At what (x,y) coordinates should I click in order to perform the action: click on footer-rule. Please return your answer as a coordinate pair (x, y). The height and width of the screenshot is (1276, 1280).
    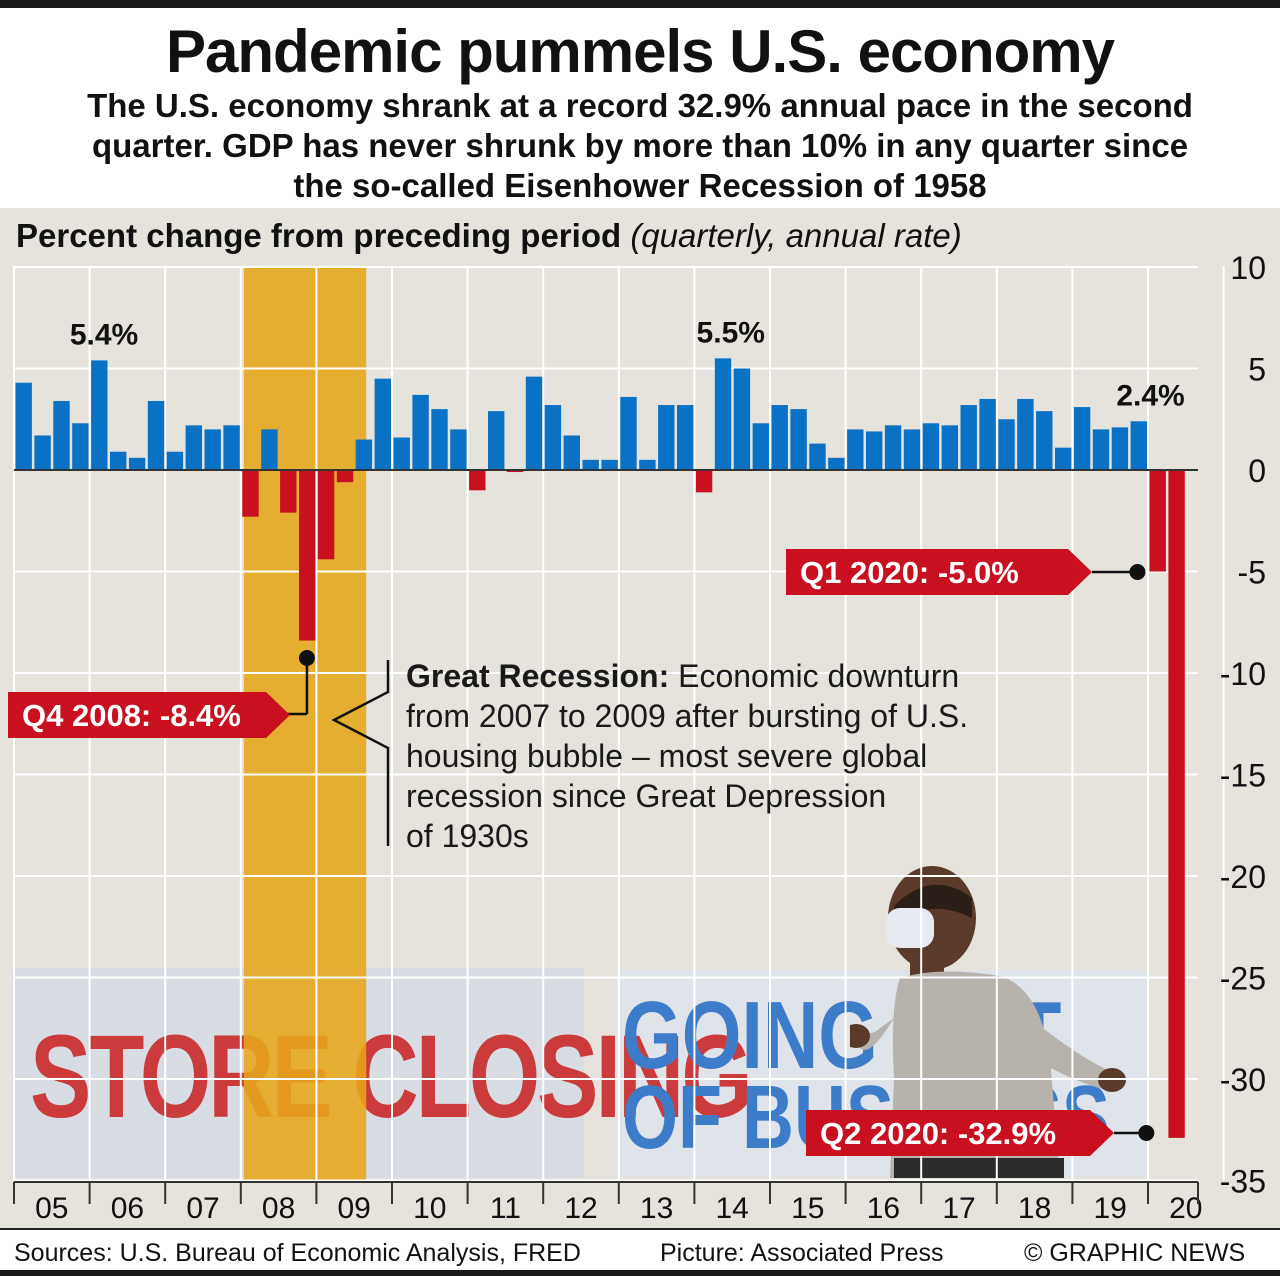
    Looking at the image, I should click on (640, 1229).